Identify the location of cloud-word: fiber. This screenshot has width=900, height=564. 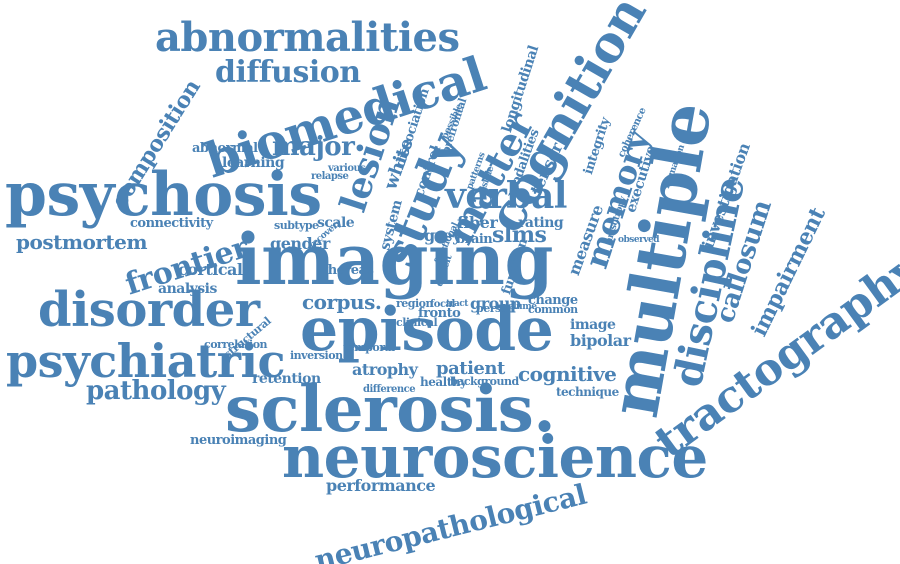
(477, 222).